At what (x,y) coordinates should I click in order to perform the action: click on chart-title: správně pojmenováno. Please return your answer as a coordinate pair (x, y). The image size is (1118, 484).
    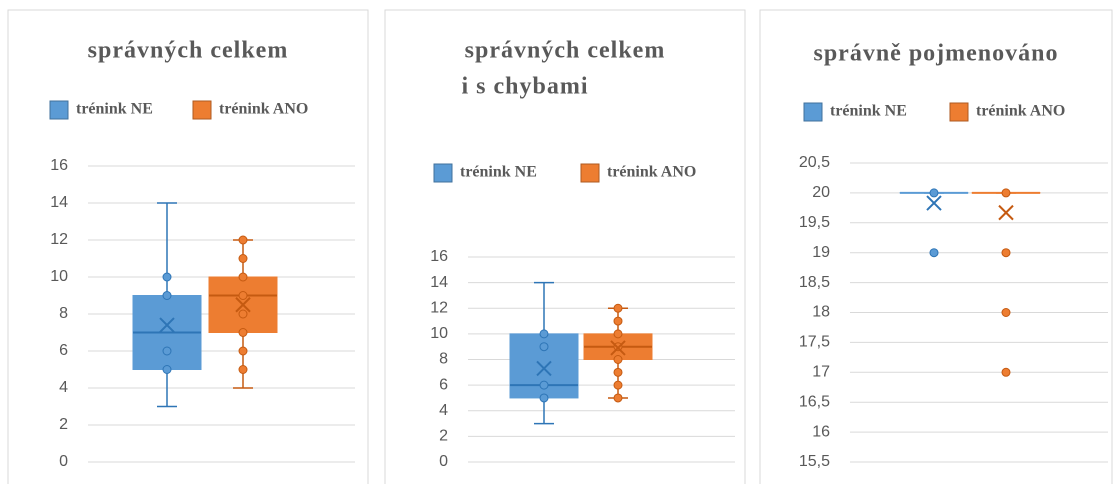
    Looking at the image, I should click on (935, 54).